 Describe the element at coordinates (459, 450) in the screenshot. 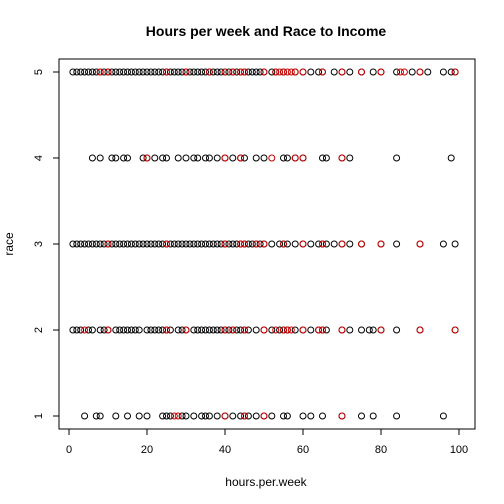

I see `x-tick-label: 100` at that location.